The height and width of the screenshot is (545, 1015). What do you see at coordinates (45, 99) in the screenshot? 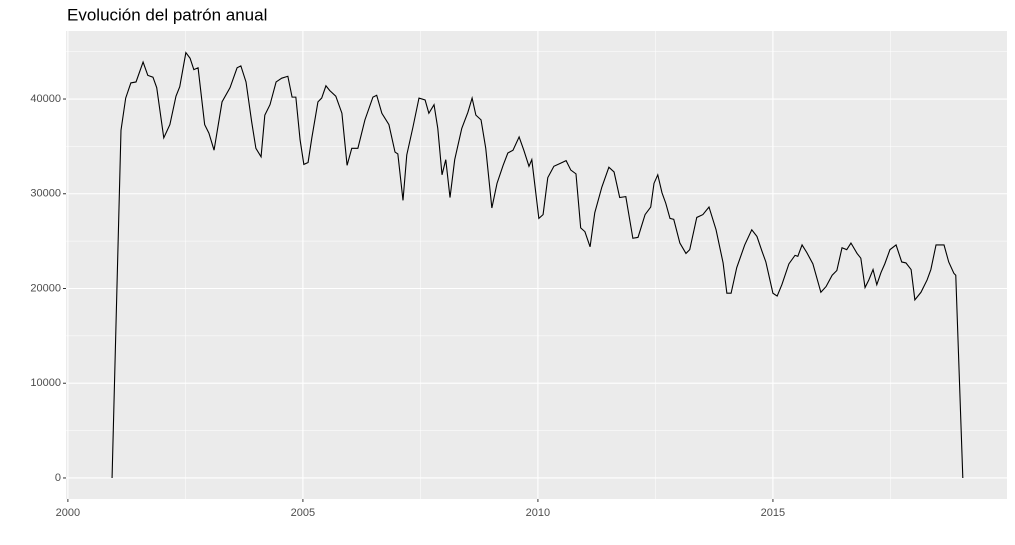
I see `y-tick-label: 40000` at bounding box center [45, 99].